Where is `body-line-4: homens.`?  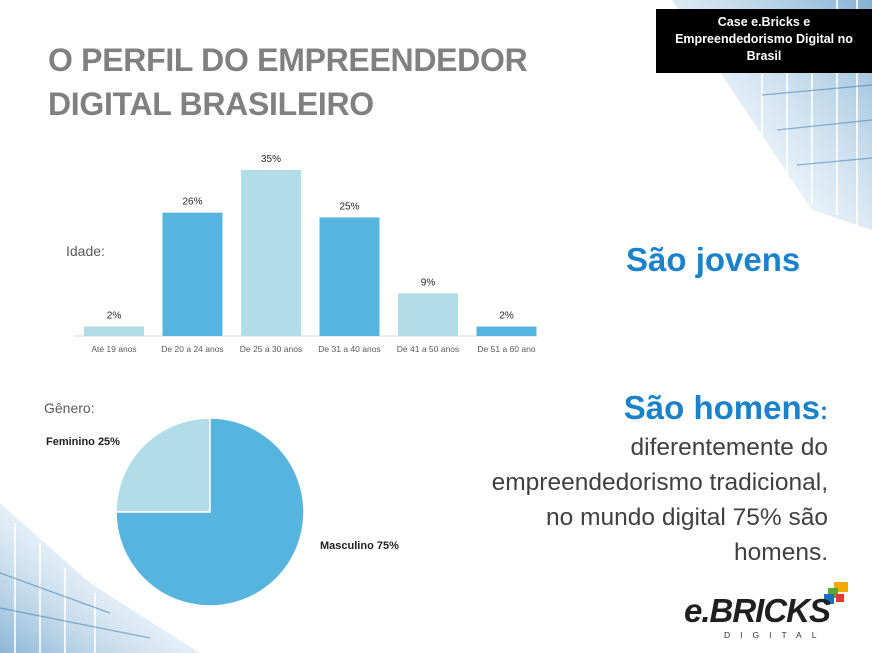 body-line-4: homens. is located at coordinates (781, 552).